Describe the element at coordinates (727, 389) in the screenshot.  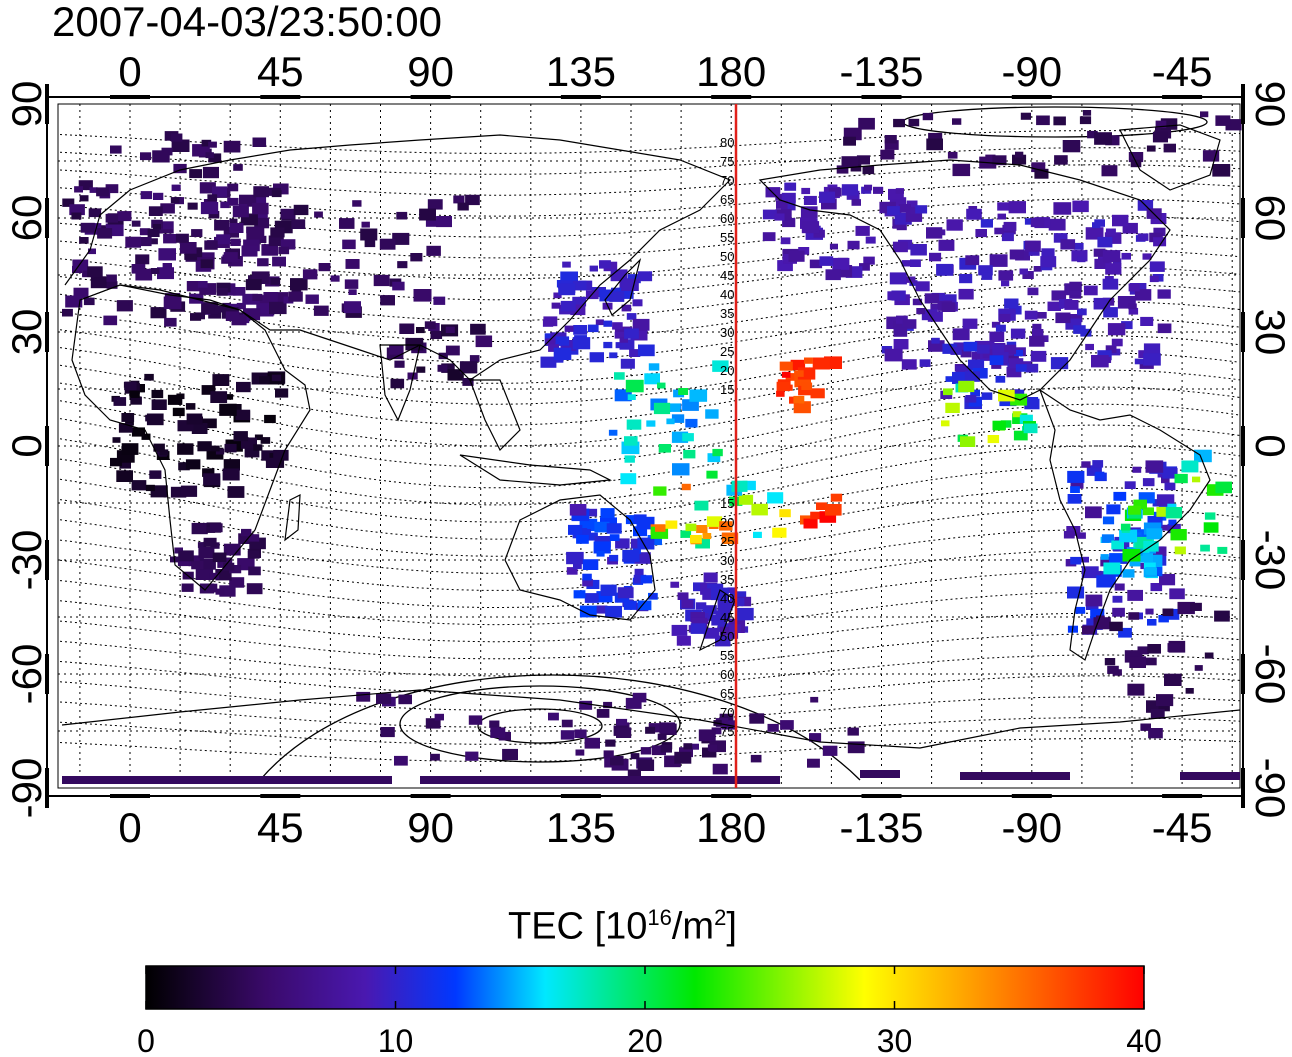
I see `meridian-label-north: 15` at that location.